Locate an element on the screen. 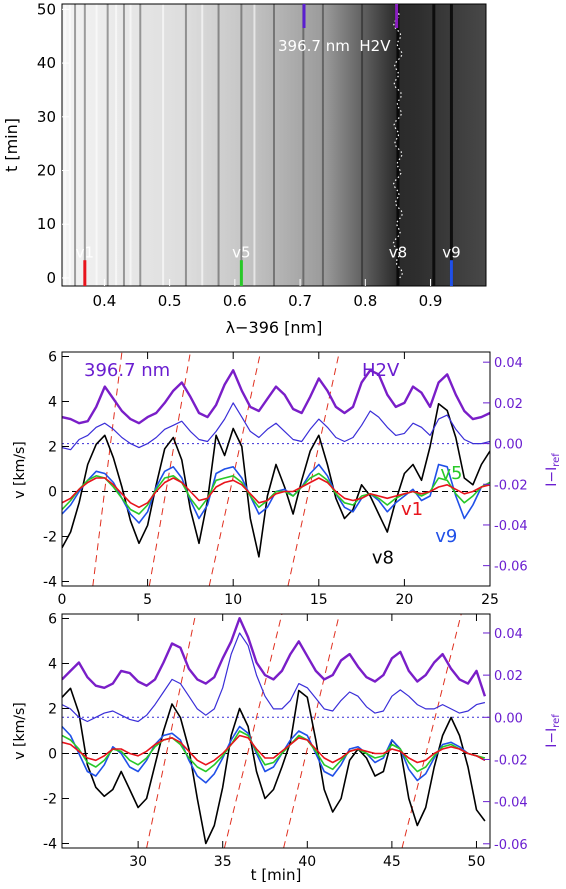  x-tick-label: 0.7 is located at coordinates (300, 301).